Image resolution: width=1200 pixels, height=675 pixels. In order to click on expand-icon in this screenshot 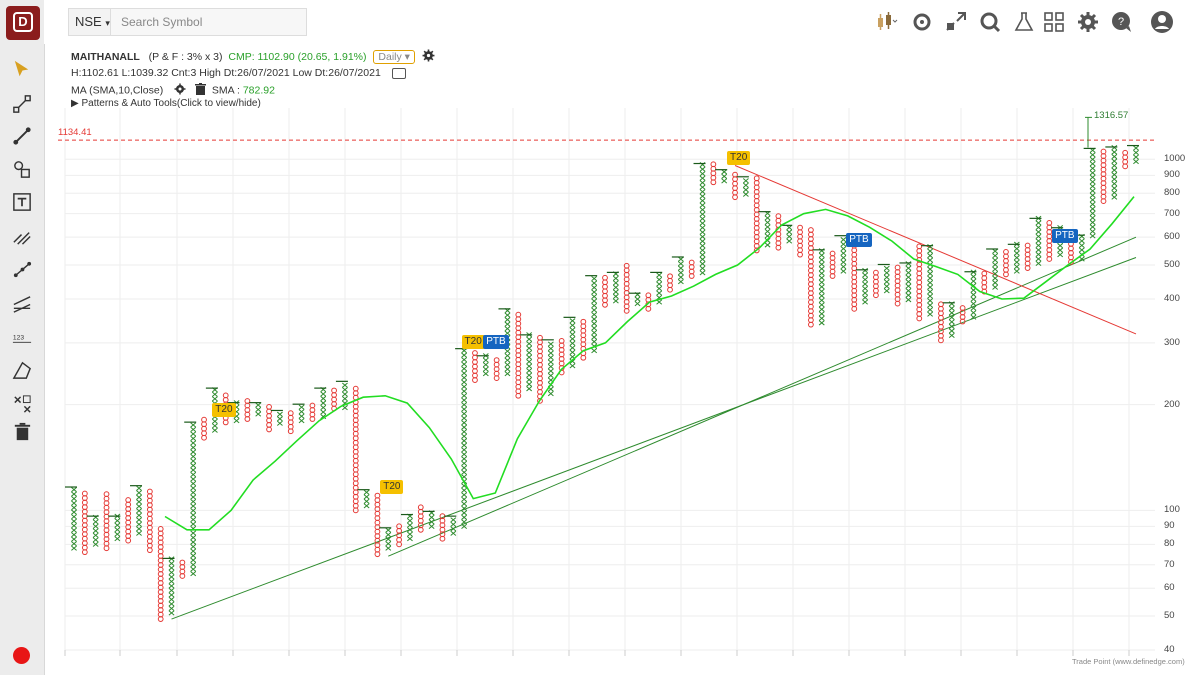, I will do `click(956, 22)`.